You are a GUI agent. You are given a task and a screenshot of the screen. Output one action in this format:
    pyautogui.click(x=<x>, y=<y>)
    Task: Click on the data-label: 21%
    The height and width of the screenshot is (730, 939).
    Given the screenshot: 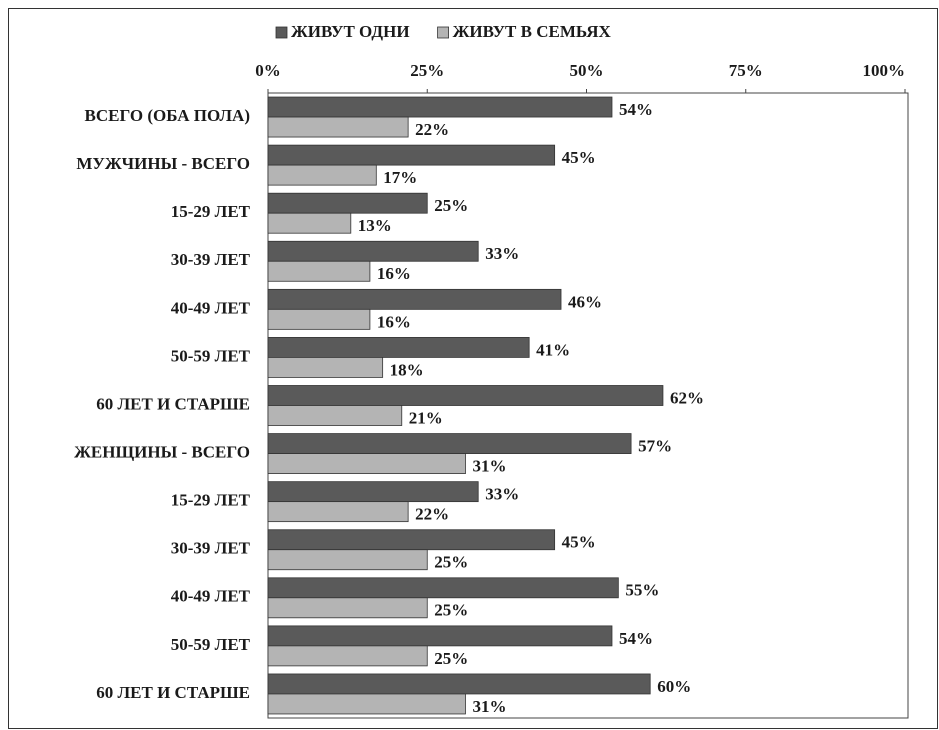 What is the action you would take?
    pyautogui.click(x=426, y=417)
    